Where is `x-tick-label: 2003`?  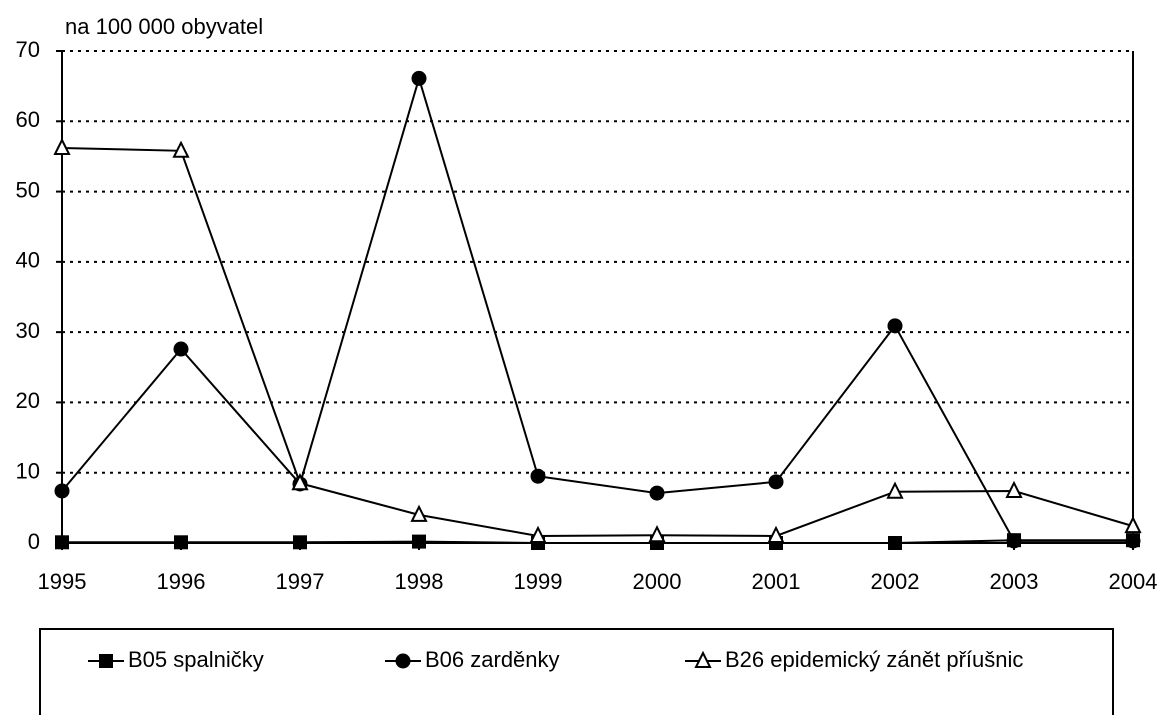 x-tick-label: 2003 is located at coordinates (1014, 581).